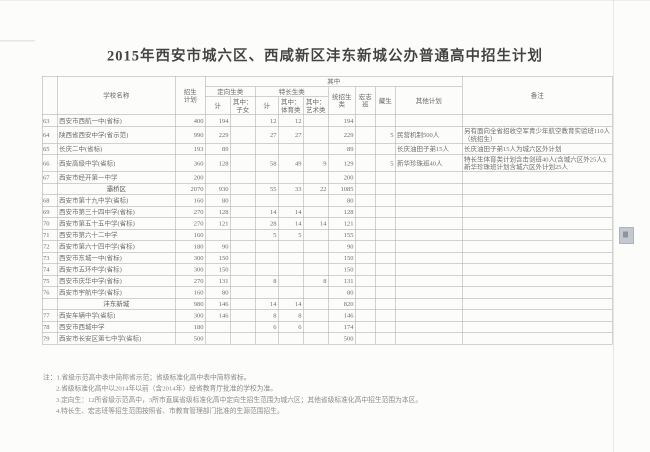 Image resolution: width=650 pixels, height=452 pixels. Describe the element at coordinates (116, 163) in the screenshot. I see `cell-name: 西安高级中学(省标)` at that location.